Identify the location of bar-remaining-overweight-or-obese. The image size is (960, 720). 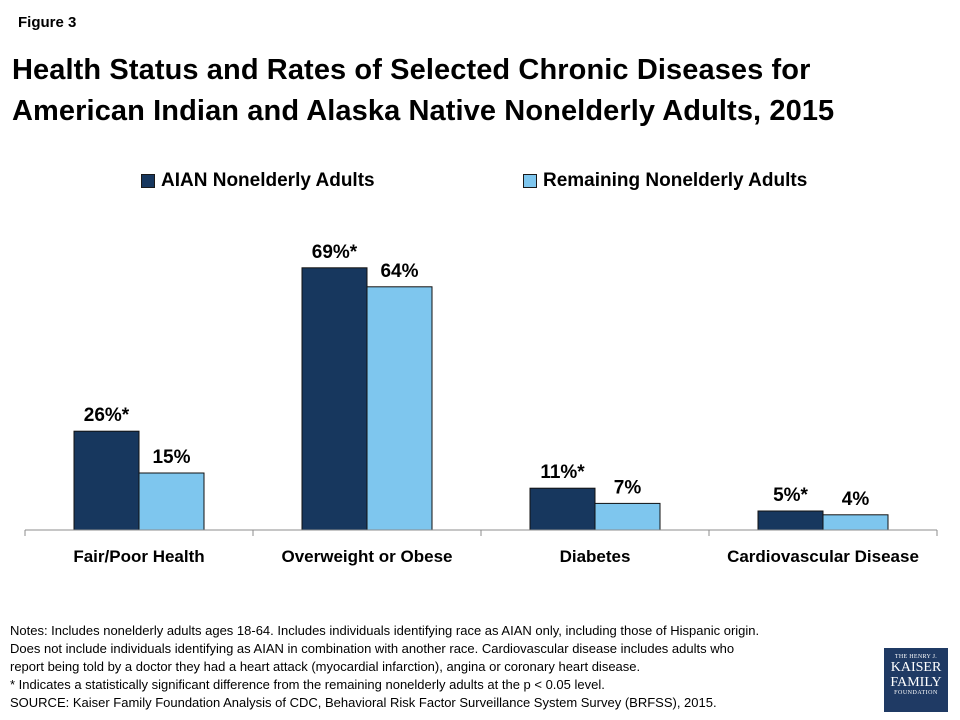
(399, 408).